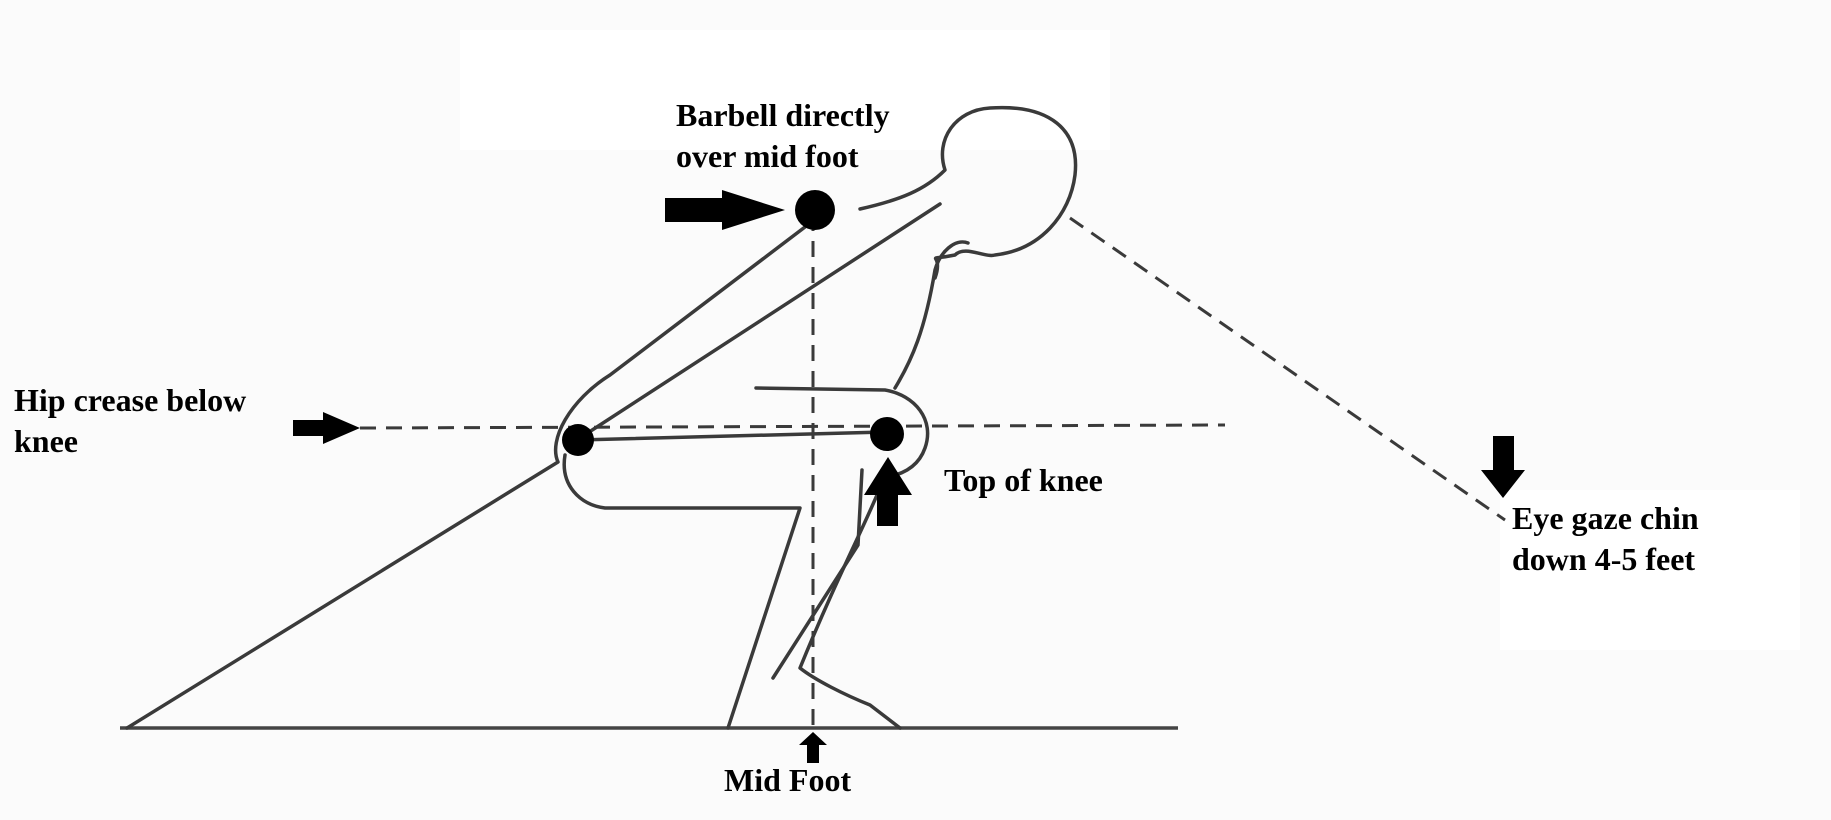  What do you see at coordinates (1605, 538) in the screenshot?
I see `eye-gaze-label: Eye gaze chin down 4-5 feet` at bounding box center [1605, 538].